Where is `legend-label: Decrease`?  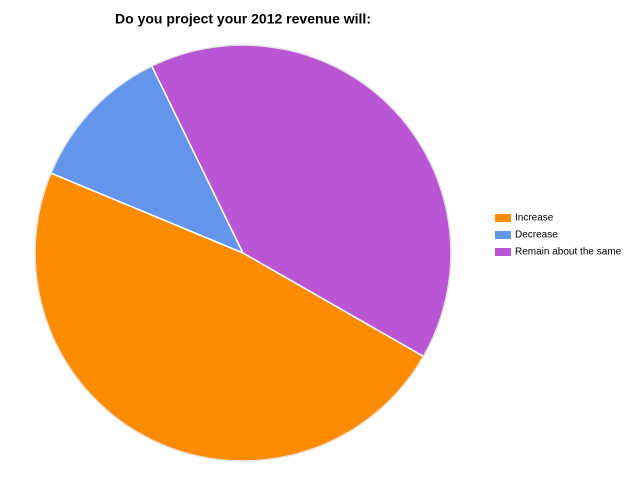 legend-label: Decrease is located at coordinates (536, 235).